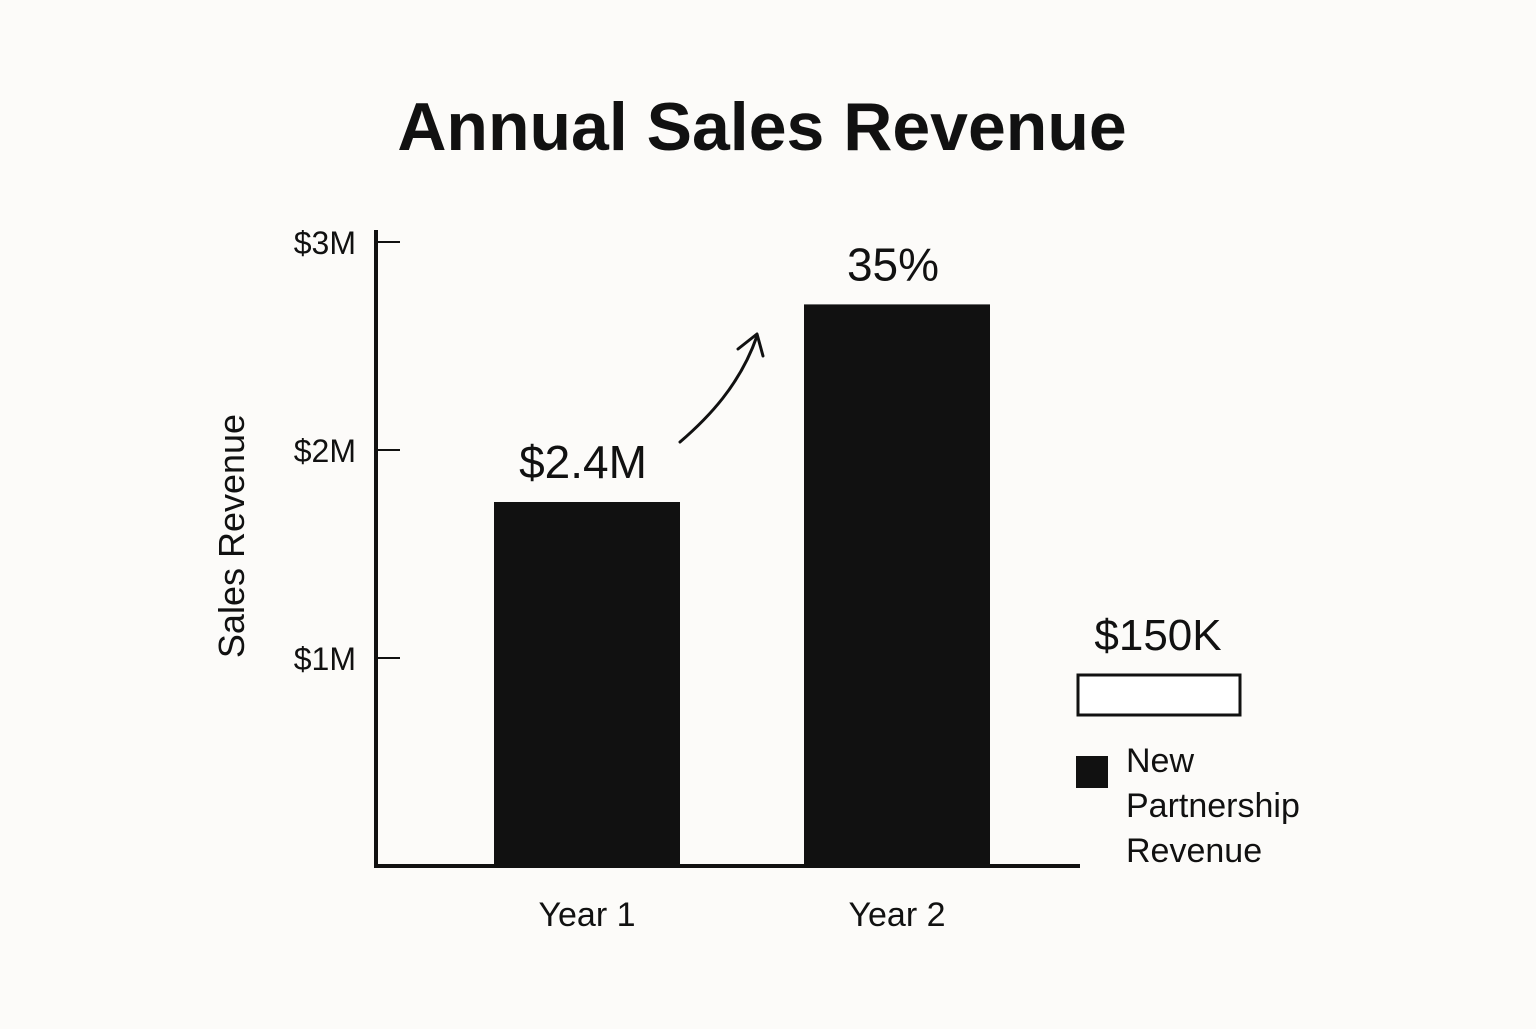  What do you see at coordinates (1194, 851) in the screenshot?
I see `legend-entry-label: Revenue` at bounding box center [1194, 851].